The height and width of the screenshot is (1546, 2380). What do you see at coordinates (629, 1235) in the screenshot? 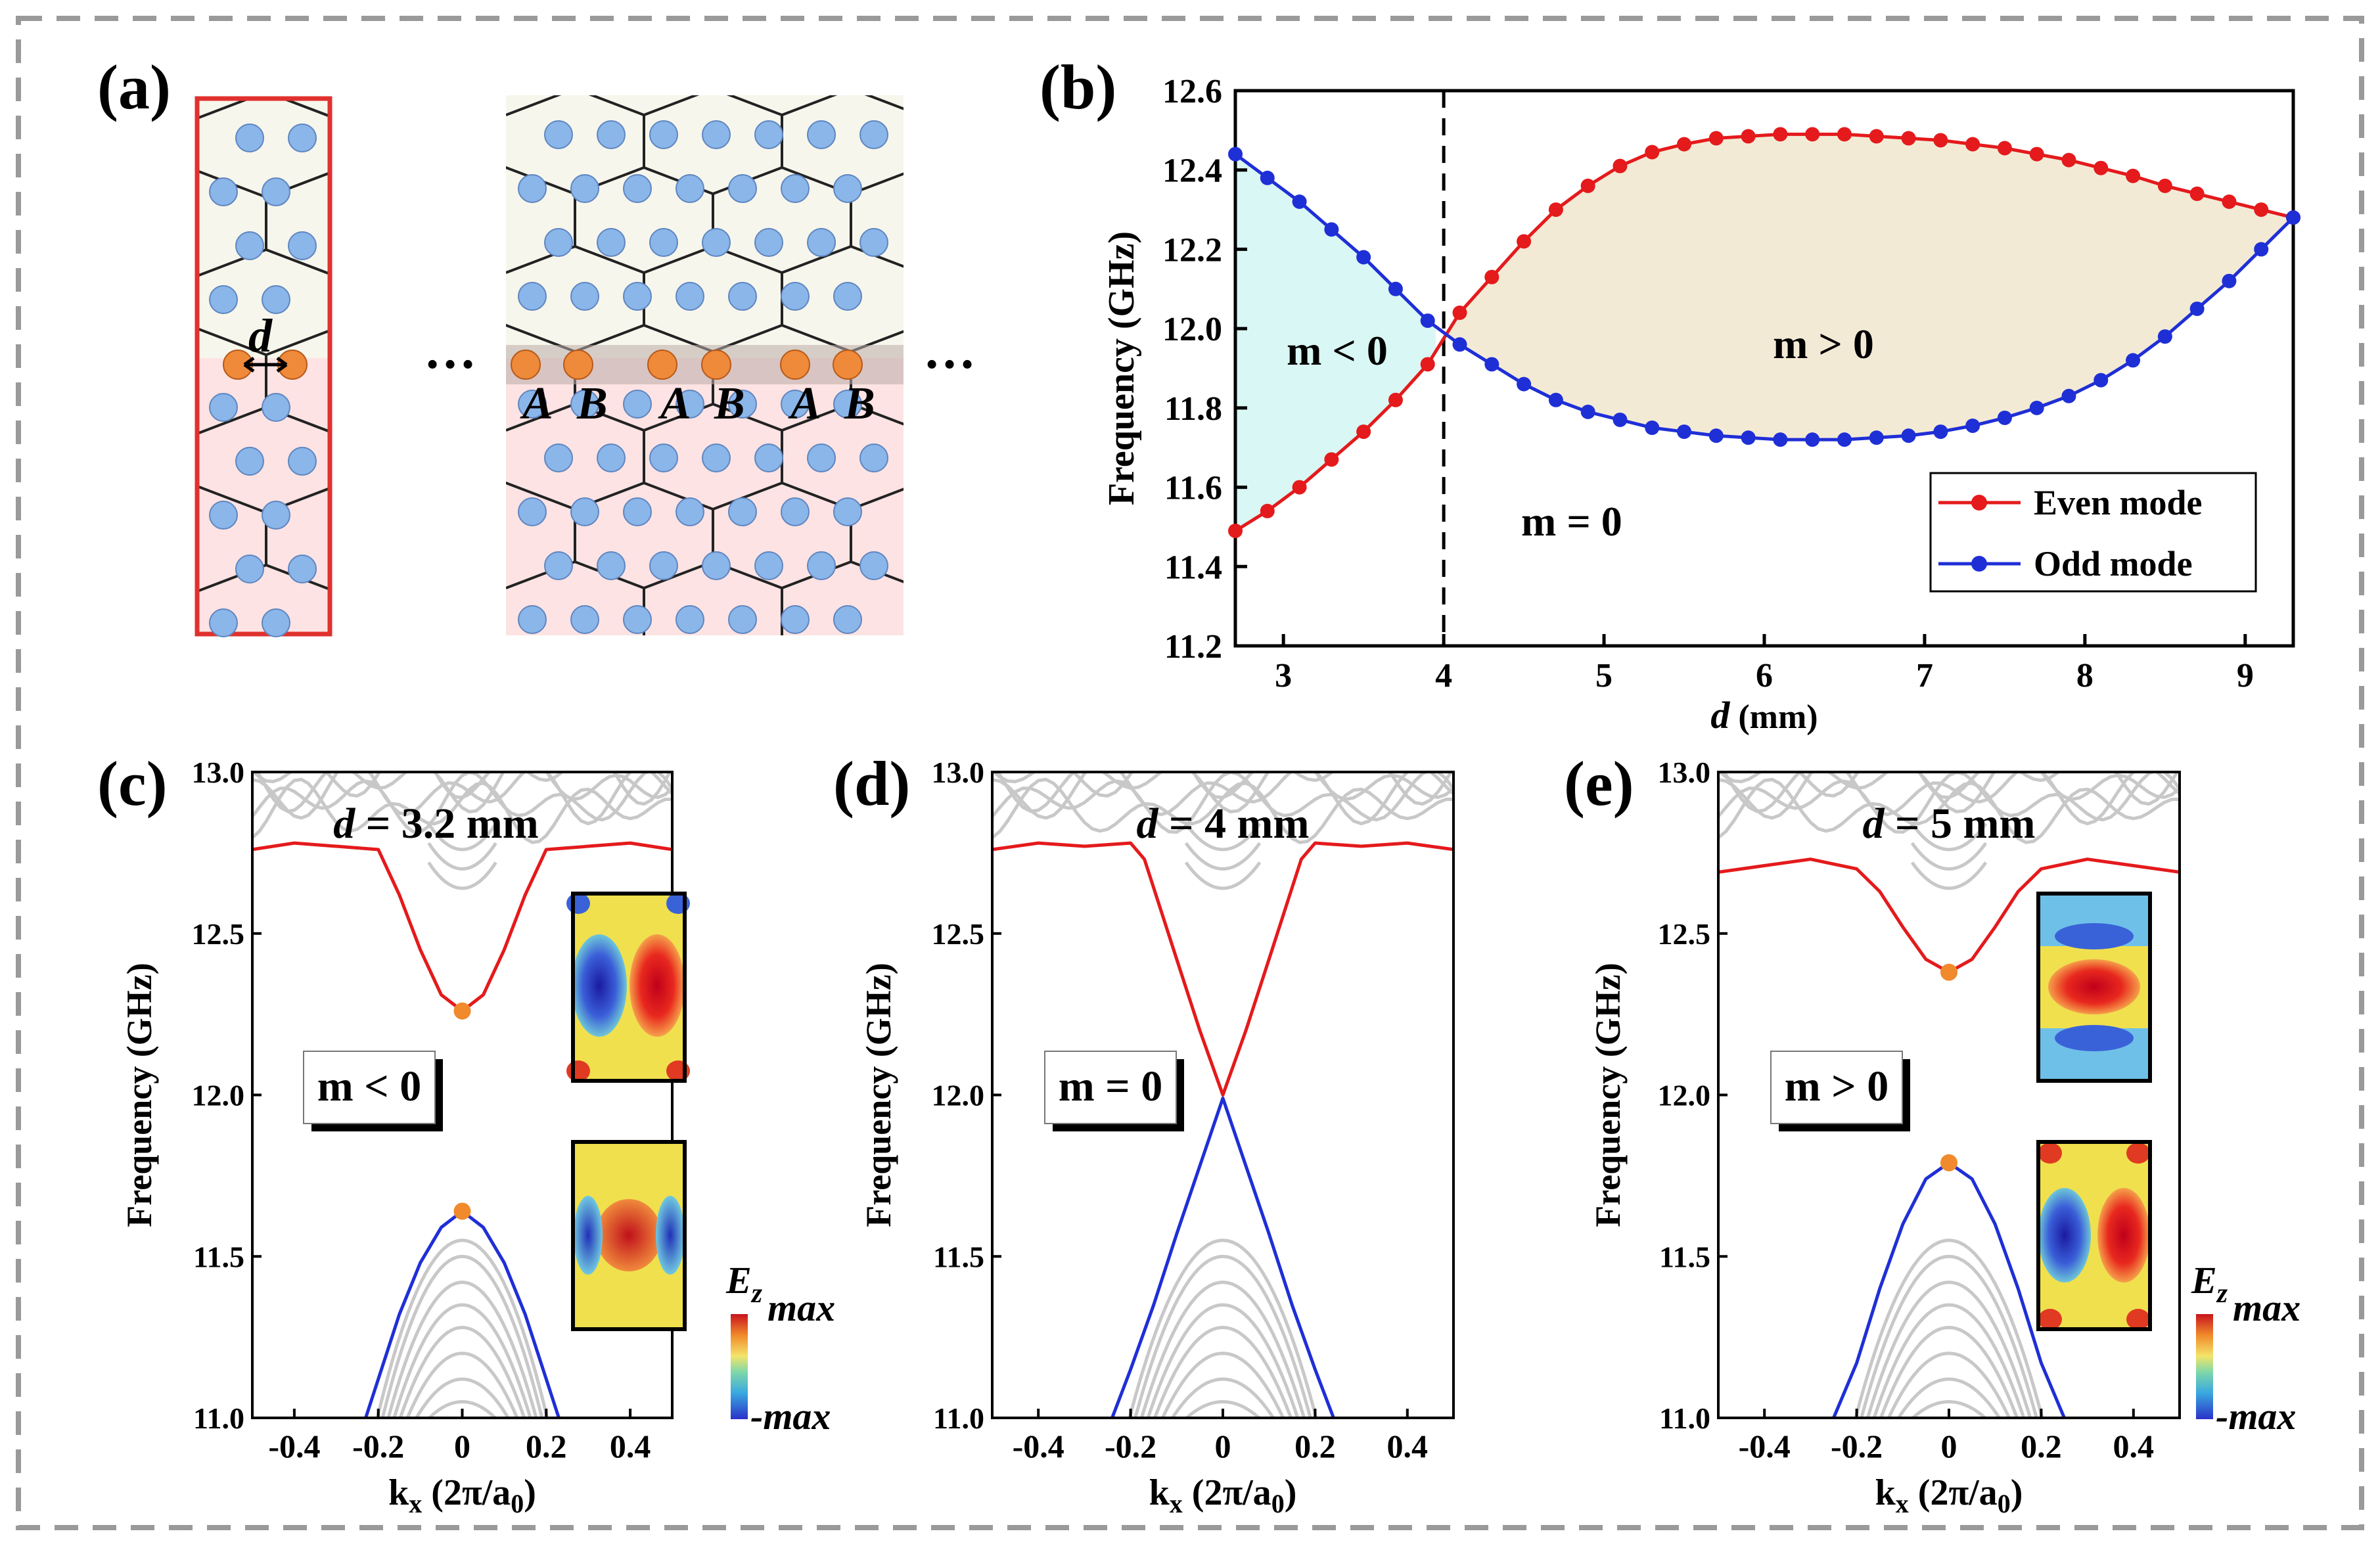
I see `field-inset-c-lower` at bounding box center [629, 1235].